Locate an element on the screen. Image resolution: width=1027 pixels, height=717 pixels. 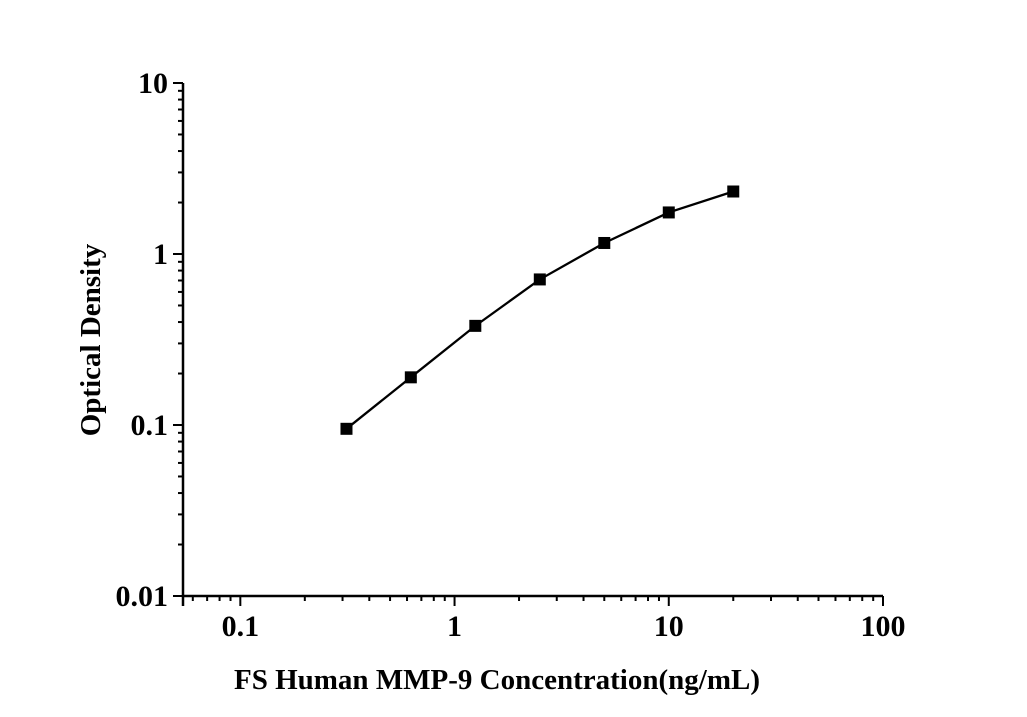
y-tick-label: 0.01 is located at coordinates (142, 596).